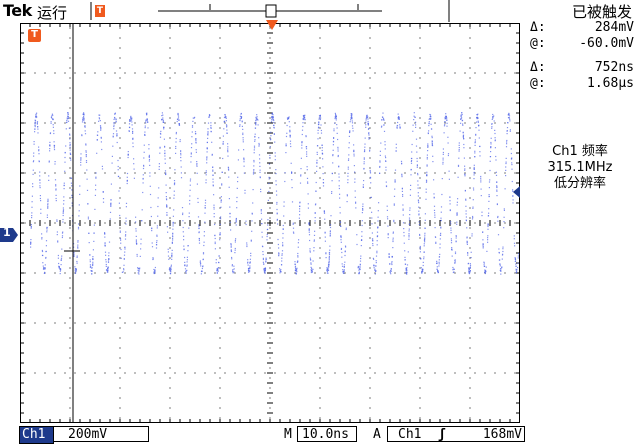 This screenshot has width=638, height=444. What do you see at coordinates (101, 434) in the screenshot?
I see `ch1-volts-div: 200mV` at bounding box center [101, 434].